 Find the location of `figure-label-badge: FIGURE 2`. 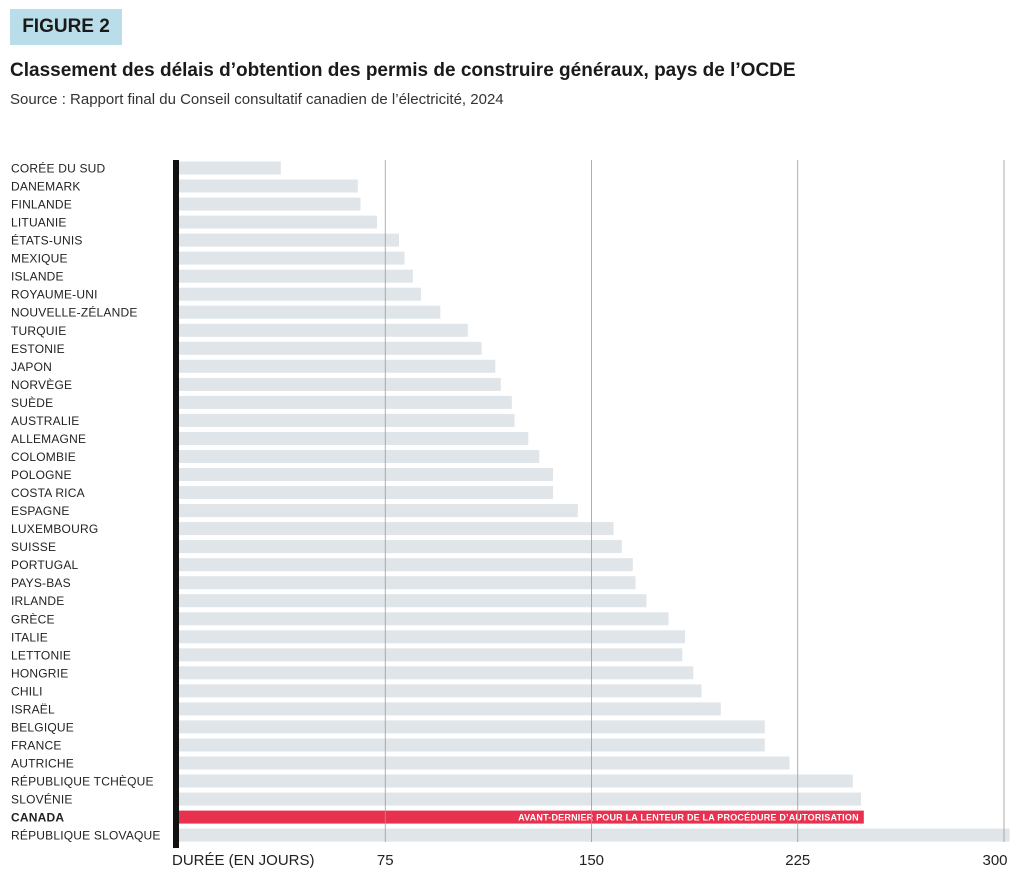

figure-label-badge: FIGURE 2 is located at coordinates (66, 27).